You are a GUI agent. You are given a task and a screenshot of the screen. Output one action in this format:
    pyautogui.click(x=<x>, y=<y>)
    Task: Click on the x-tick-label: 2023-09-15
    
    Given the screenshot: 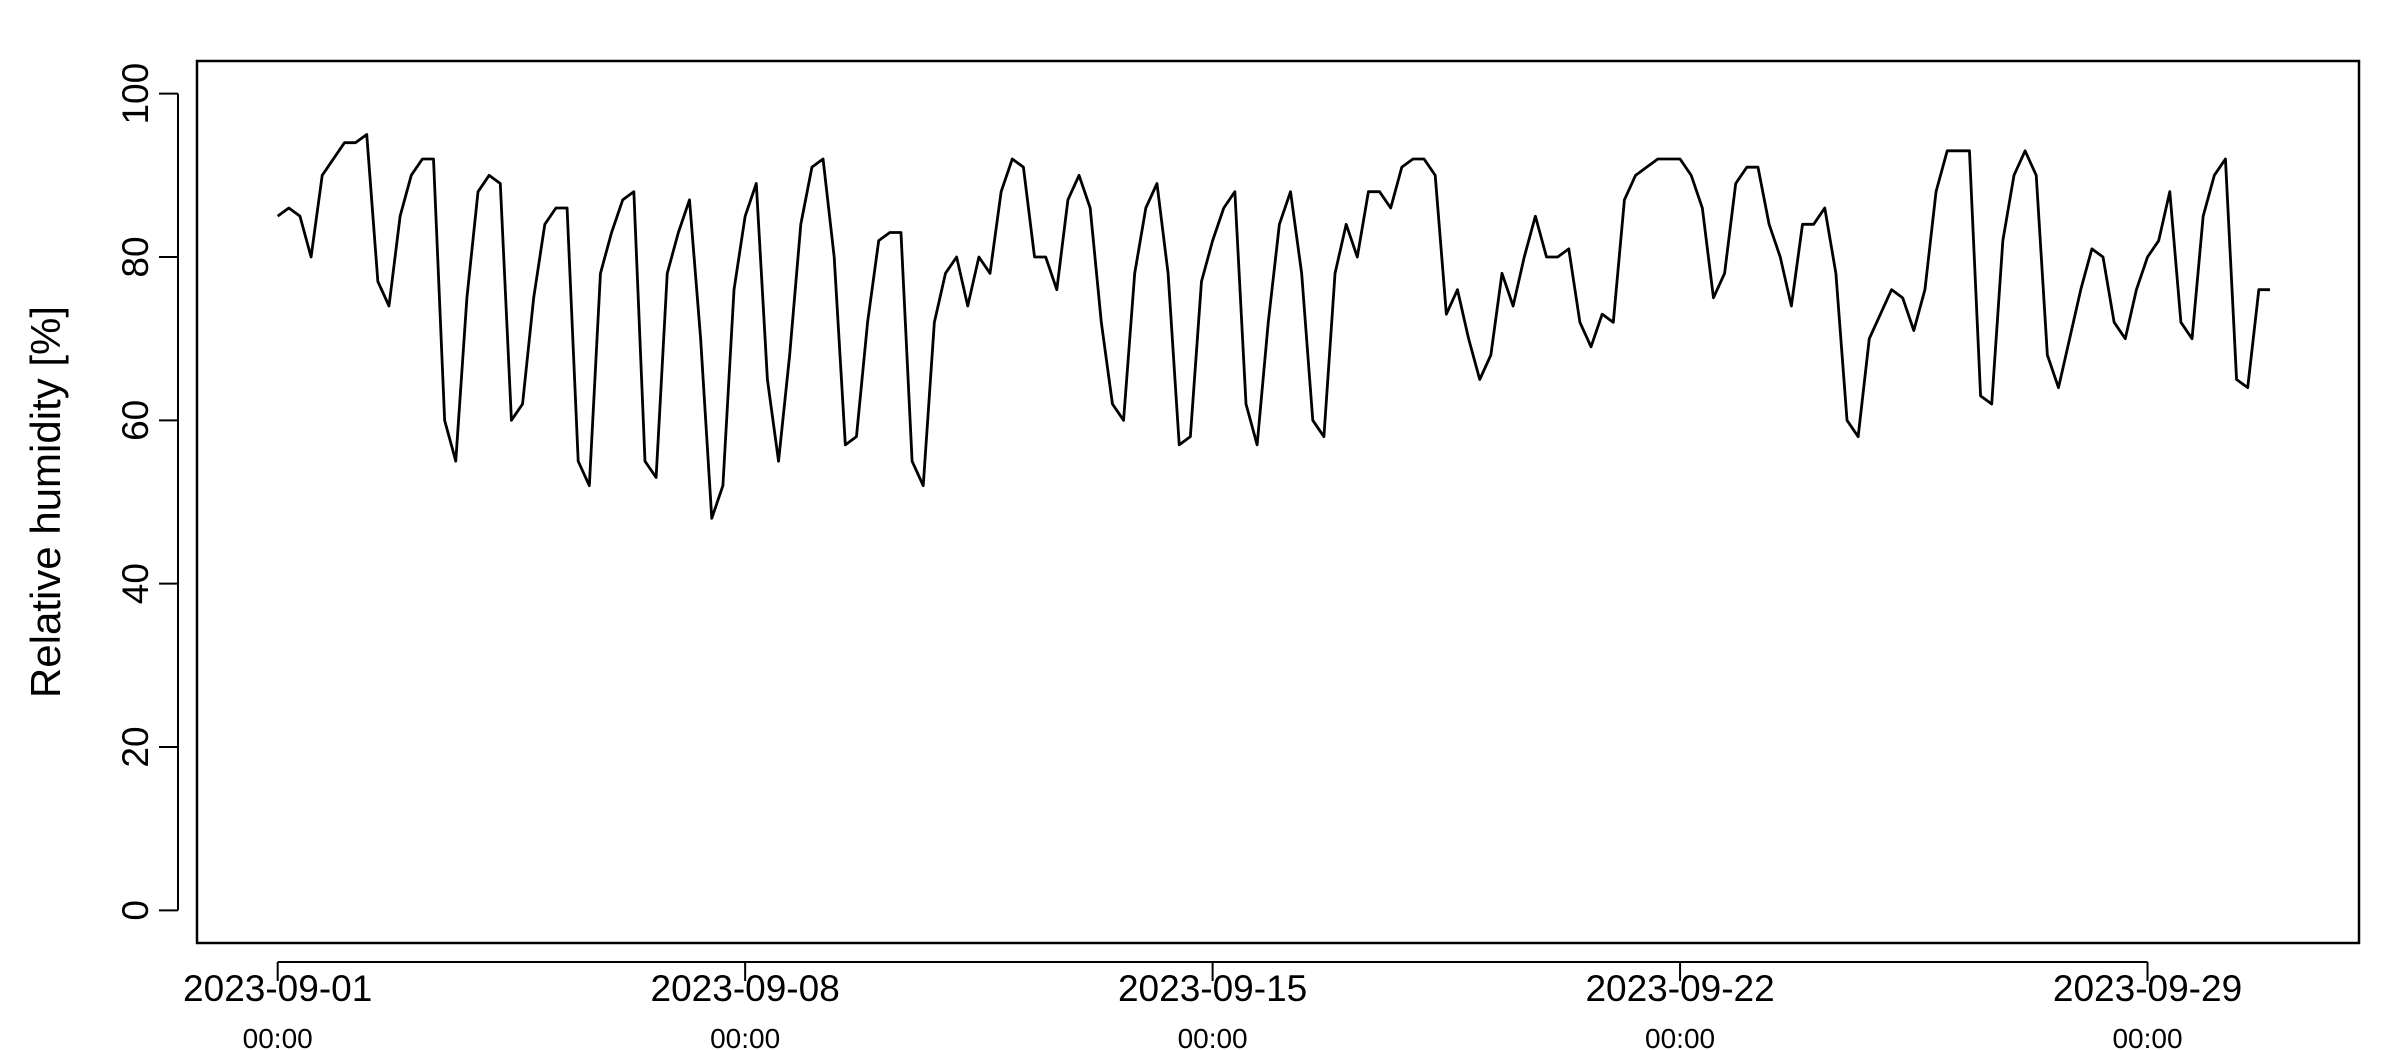 What is the action you would take?
    pyautogui.click(x=1212, y=988)
    